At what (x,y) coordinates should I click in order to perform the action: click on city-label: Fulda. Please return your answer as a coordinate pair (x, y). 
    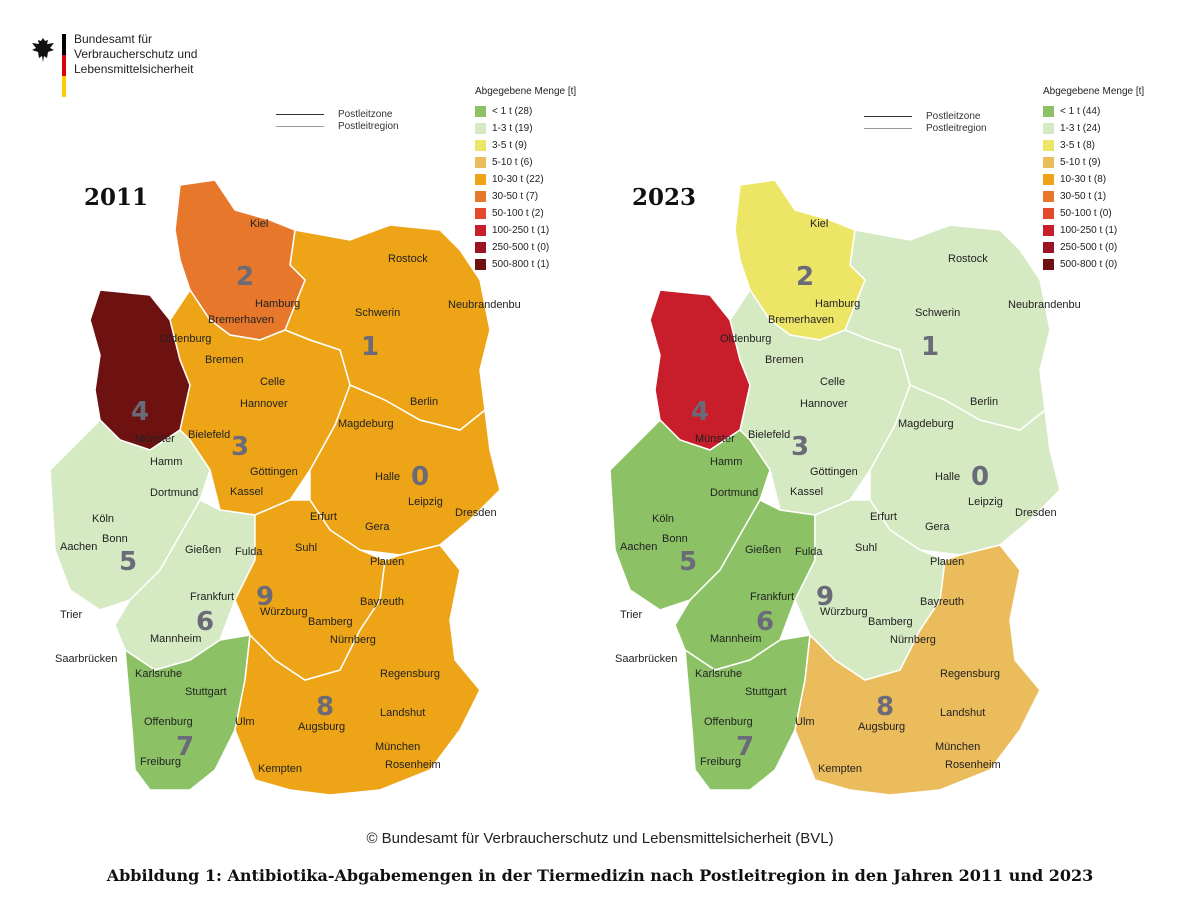
    Looking at the image, I should click on (809, 552).